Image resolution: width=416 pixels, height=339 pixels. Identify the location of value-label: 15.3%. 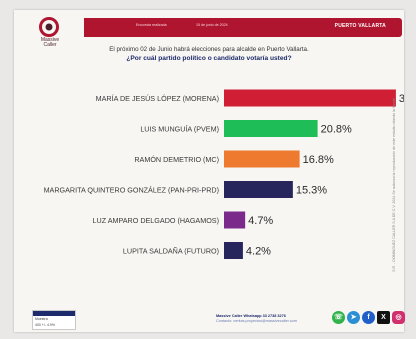
(311, 191).